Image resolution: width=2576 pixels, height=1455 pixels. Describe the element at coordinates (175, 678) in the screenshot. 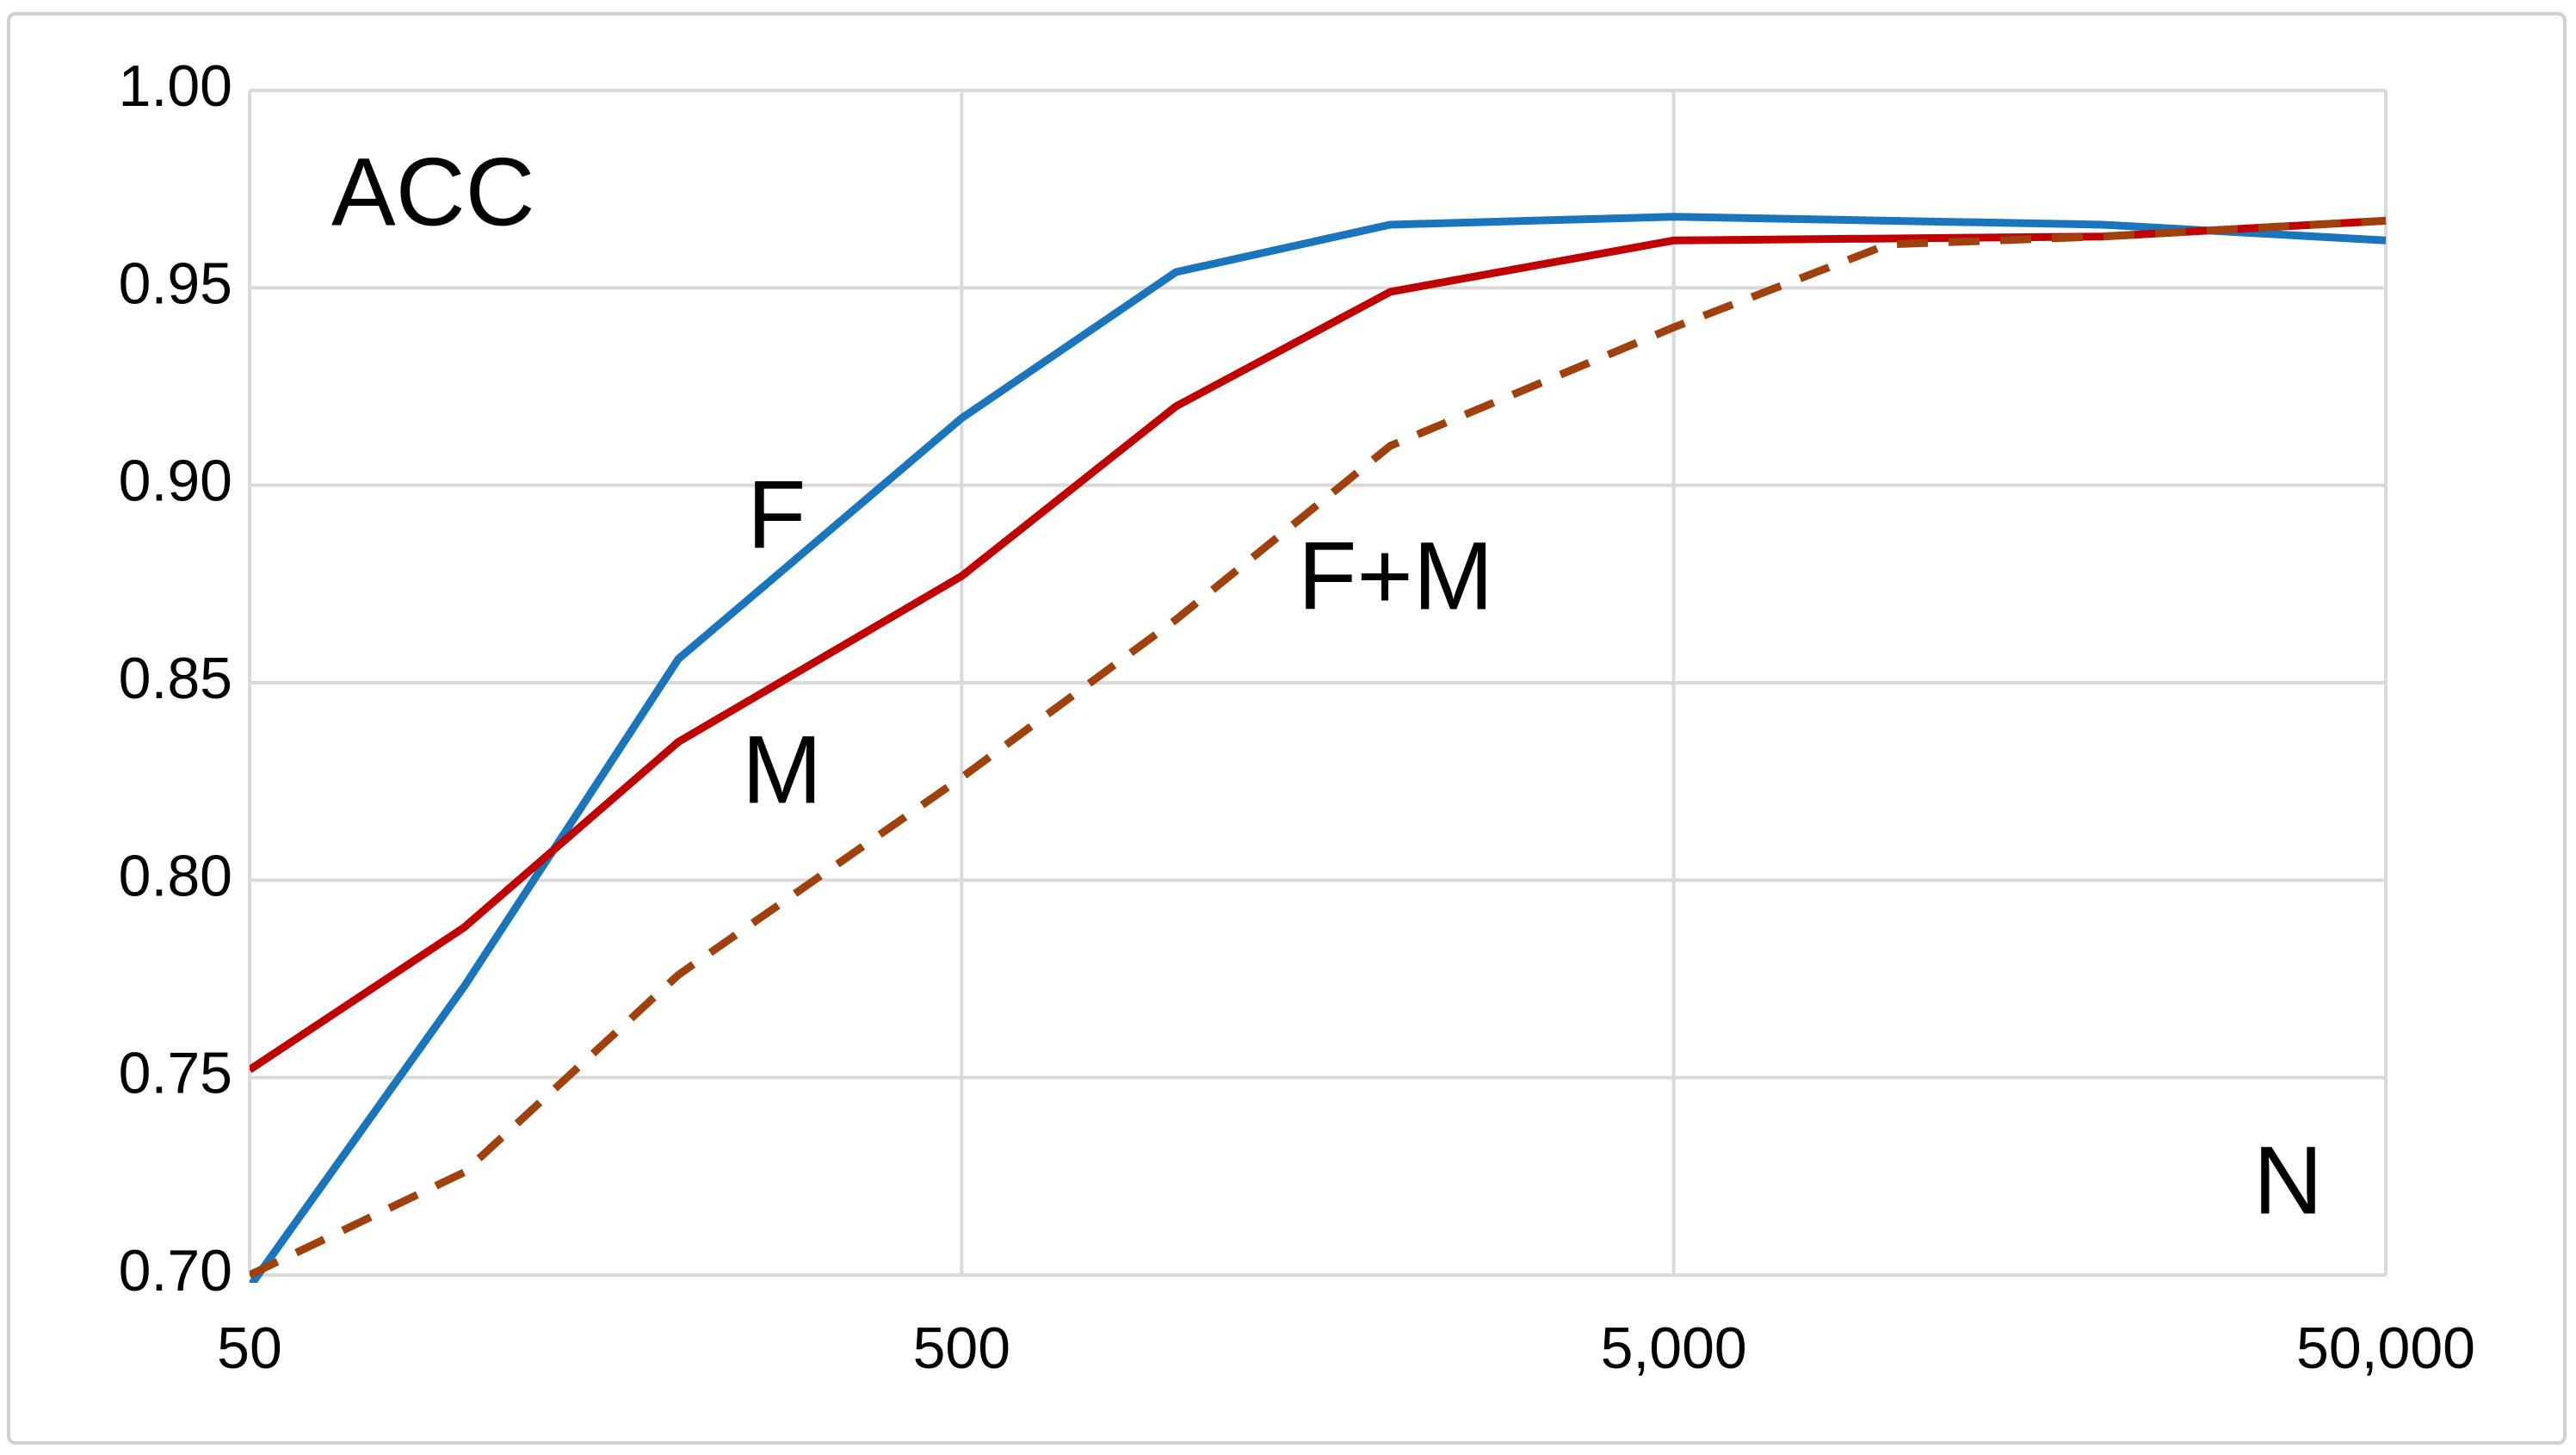

I see `y-tick-label: 0.85` at that location.